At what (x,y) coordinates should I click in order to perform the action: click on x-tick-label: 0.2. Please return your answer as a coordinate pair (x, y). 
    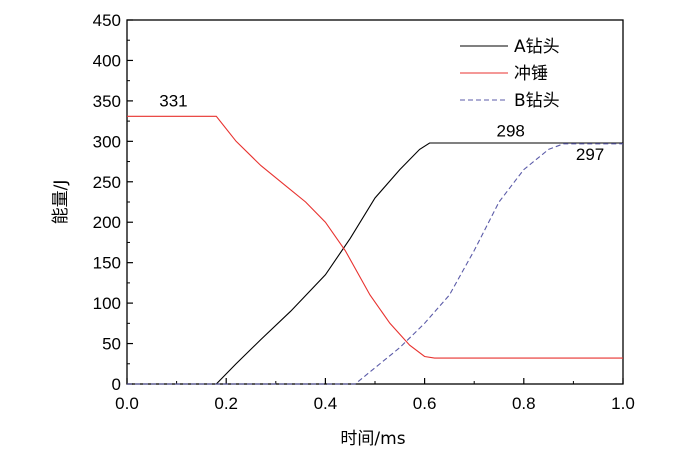
    Looking at the image, I should click on (226, 403).